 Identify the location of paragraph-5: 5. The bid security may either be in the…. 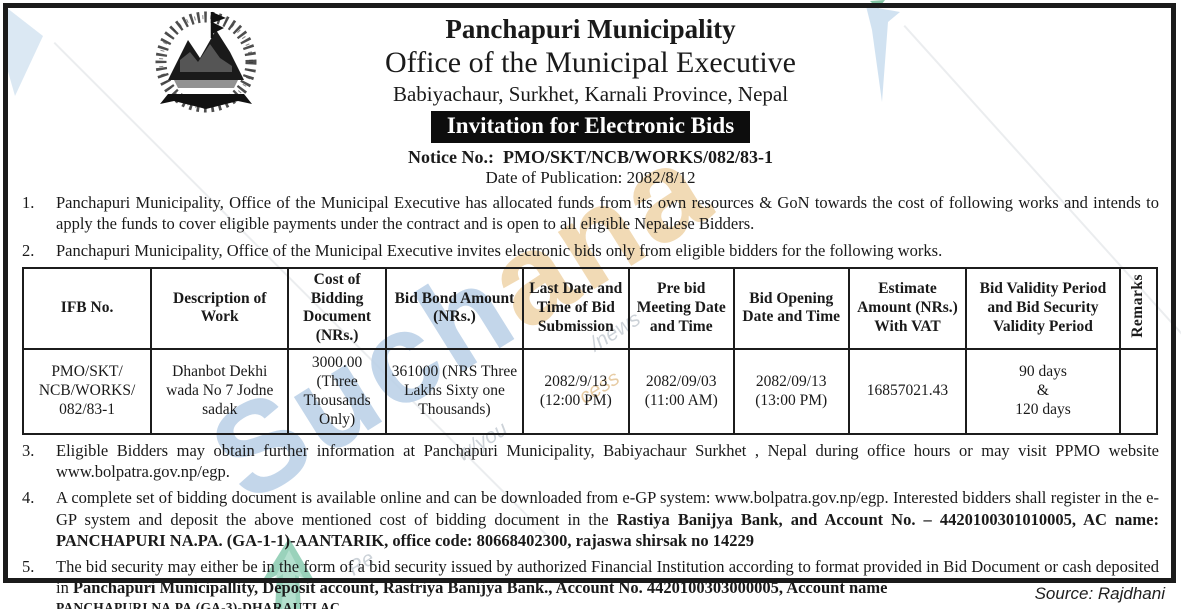
(590, 582).